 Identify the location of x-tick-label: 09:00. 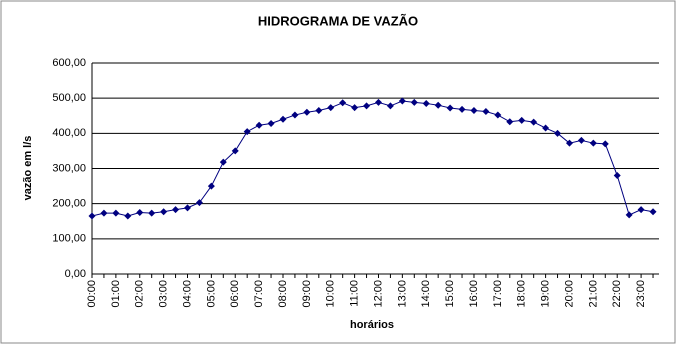
(307, 294).